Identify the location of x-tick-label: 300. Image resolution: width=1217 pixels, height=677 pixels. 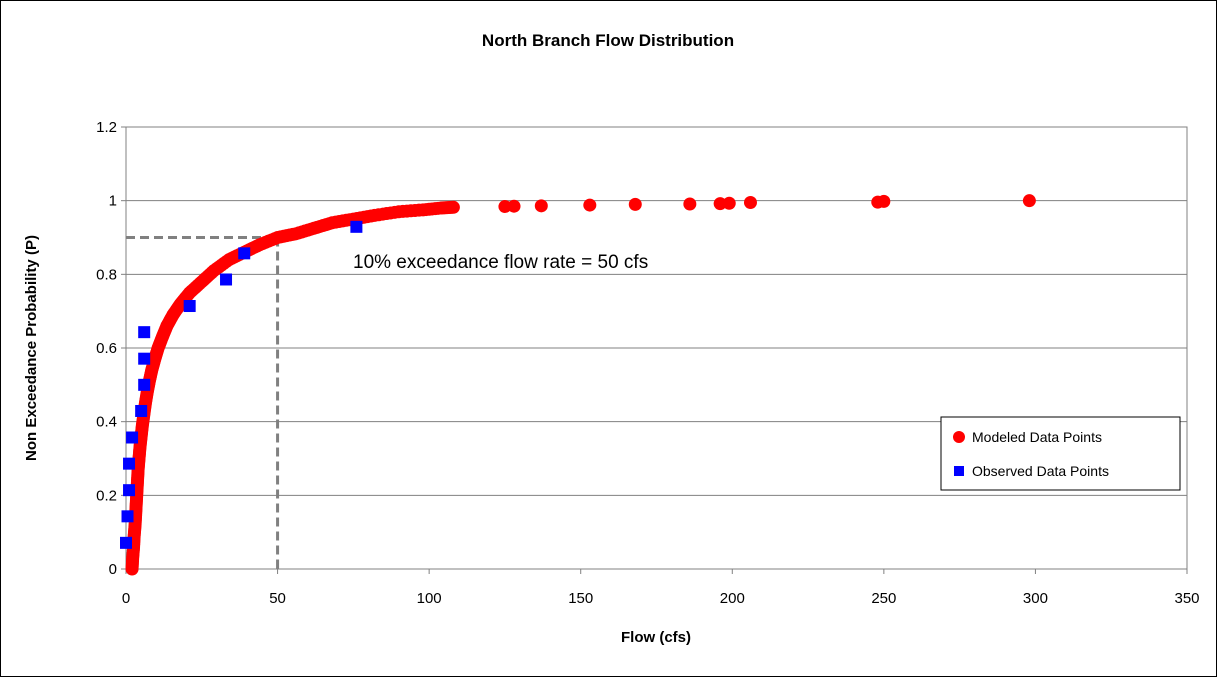
(1035, 598).